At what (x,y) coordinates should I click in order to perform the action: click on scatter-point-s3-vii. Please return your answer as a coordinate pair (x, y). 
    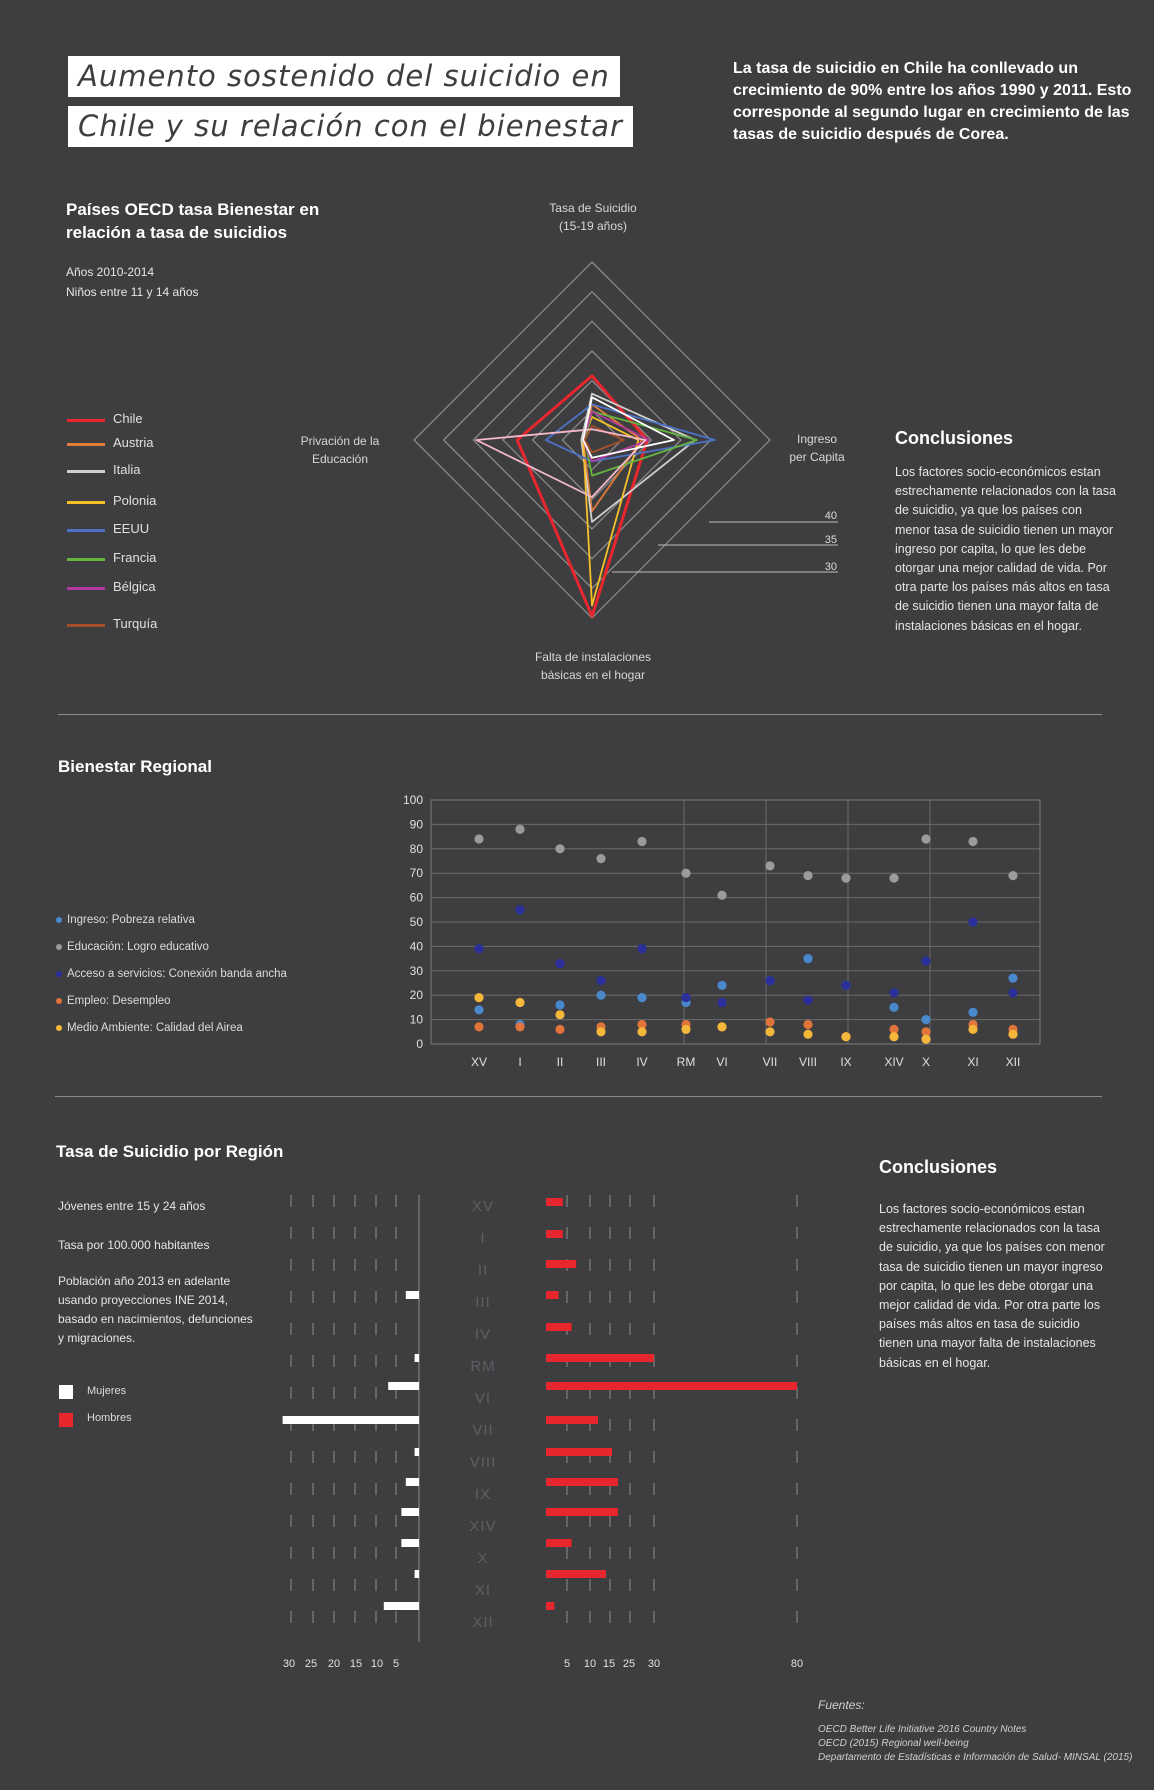
    Looking at the image, I should click on (770, 1022).